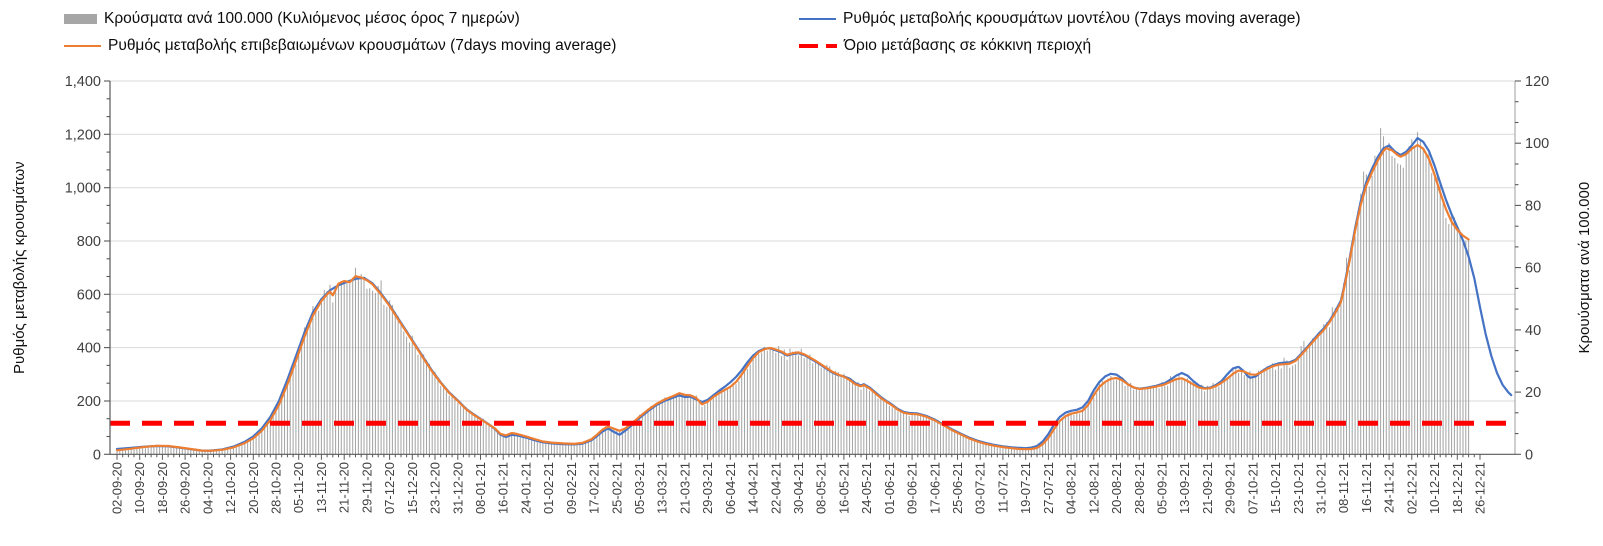 This screenshot has height=546, width=1603. What do you see at coordinates (87, 268) in the screenshot?
I see `left-axis-ticks: 0 200 400 600 800 1,000 1,200 1,400` at bounding box center [87, 268].